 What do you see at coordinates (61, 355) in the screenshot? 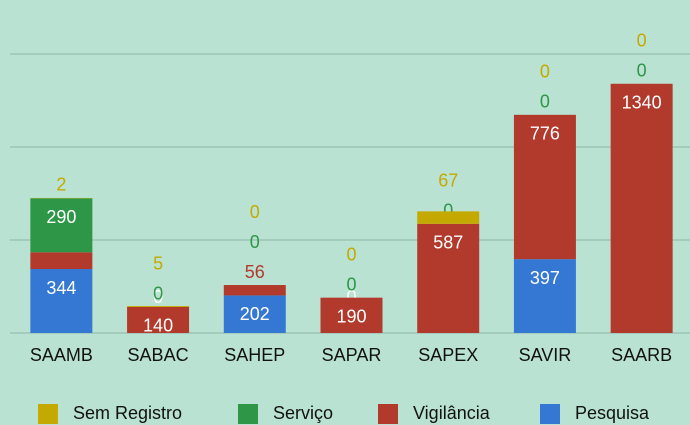
I see `x-tick-label: SAAMB` at bounding box center [61, 355].